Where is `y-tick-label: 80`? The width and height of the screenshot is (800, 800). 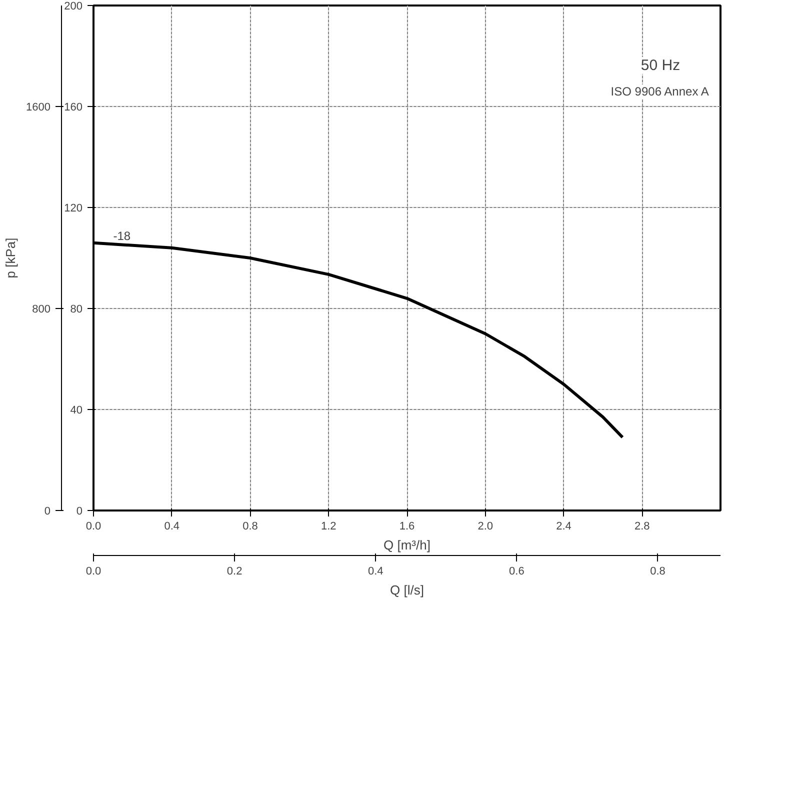
y-tick-label: 80 is located at coordinates (76, 310).